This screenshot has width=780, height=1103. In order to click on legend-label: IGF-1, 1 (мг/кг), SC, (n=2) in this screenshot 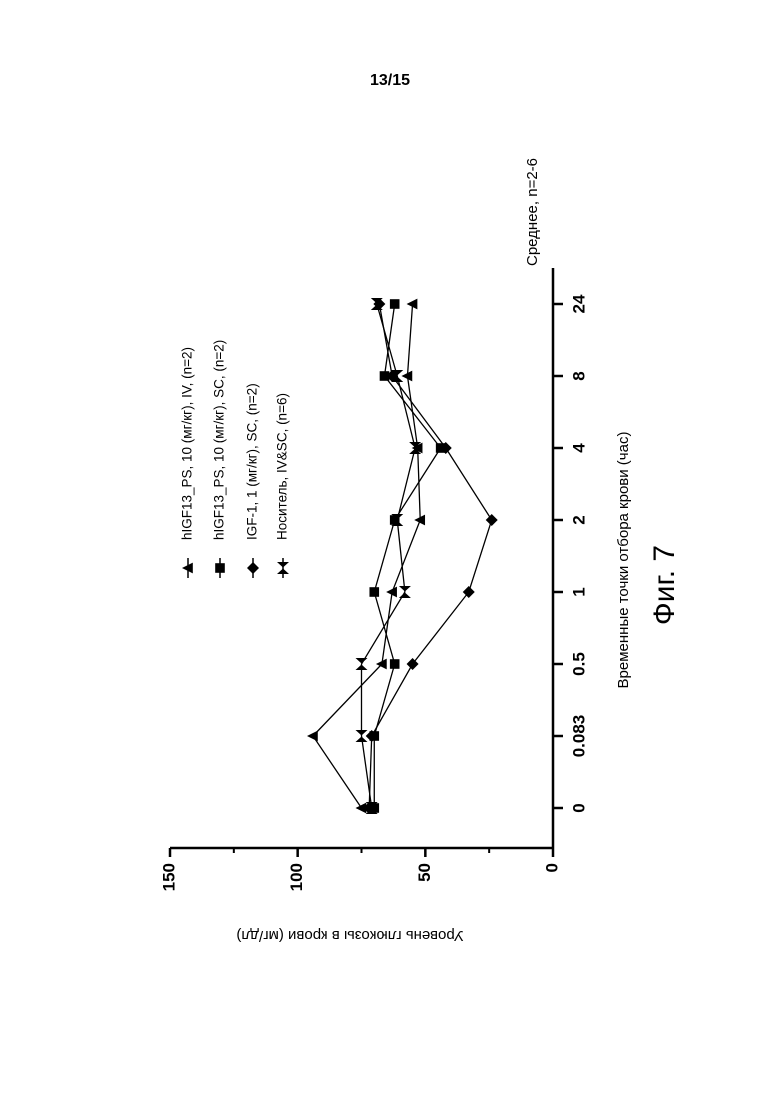, I will do `click(252, 461)`.